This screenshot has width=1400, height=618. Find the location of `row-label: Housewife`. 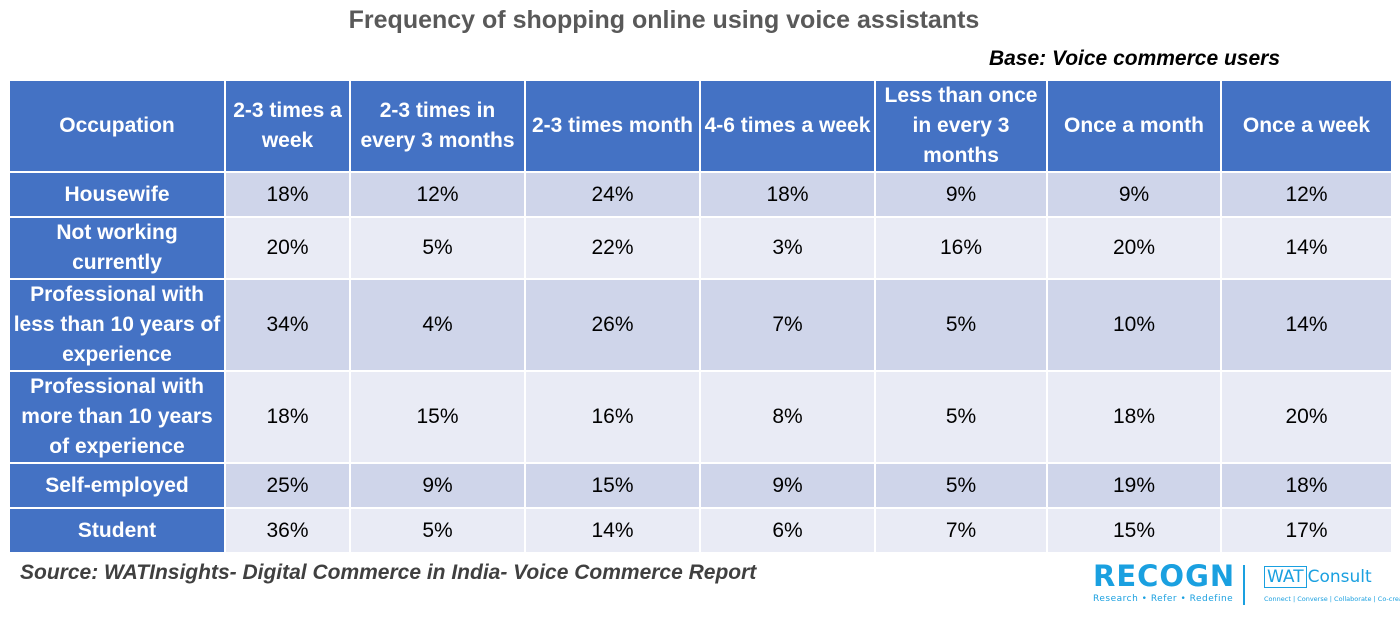

row-label: Housewife is located at coordinates (117, 194).